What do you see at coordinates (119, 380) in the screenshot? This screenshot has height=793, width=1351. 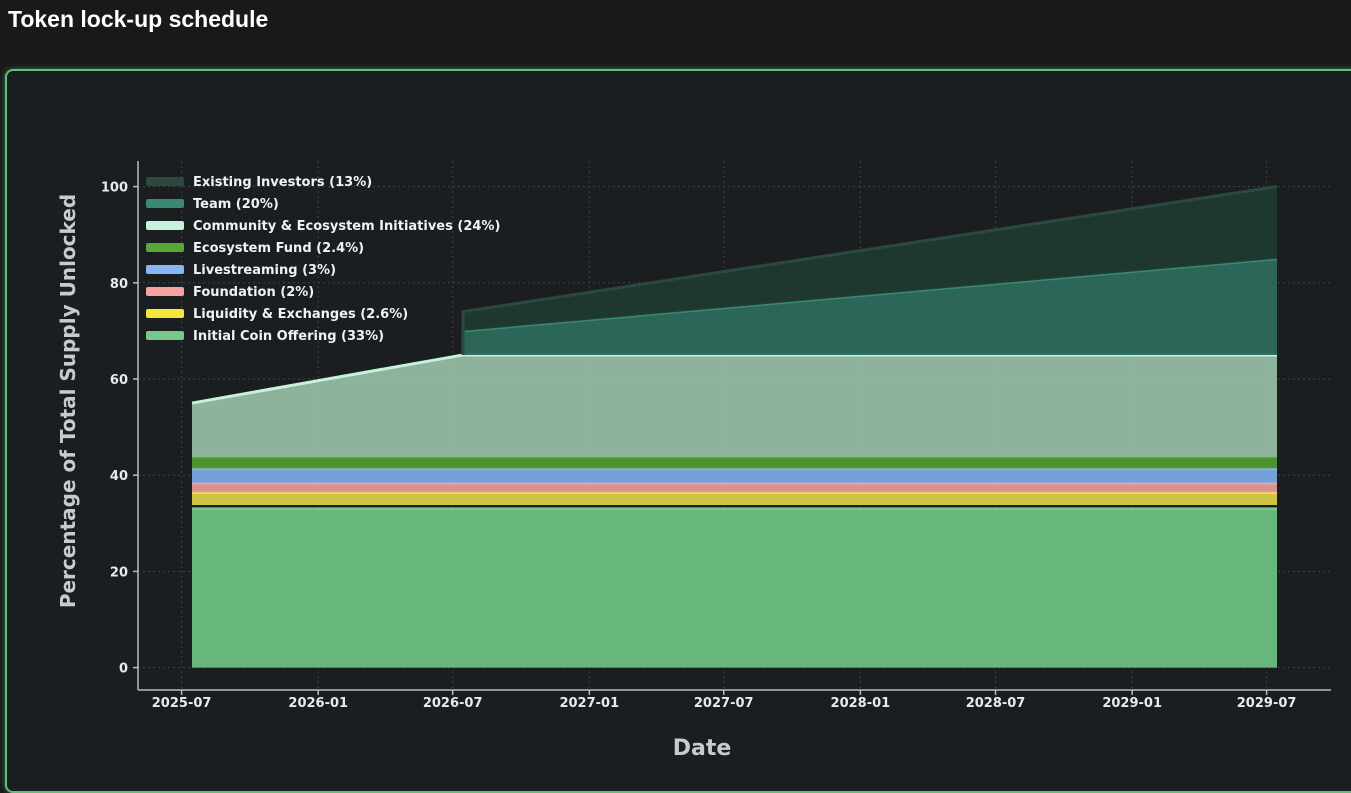 I see `y-tick-label: 60` at bounding box center [119, 380].